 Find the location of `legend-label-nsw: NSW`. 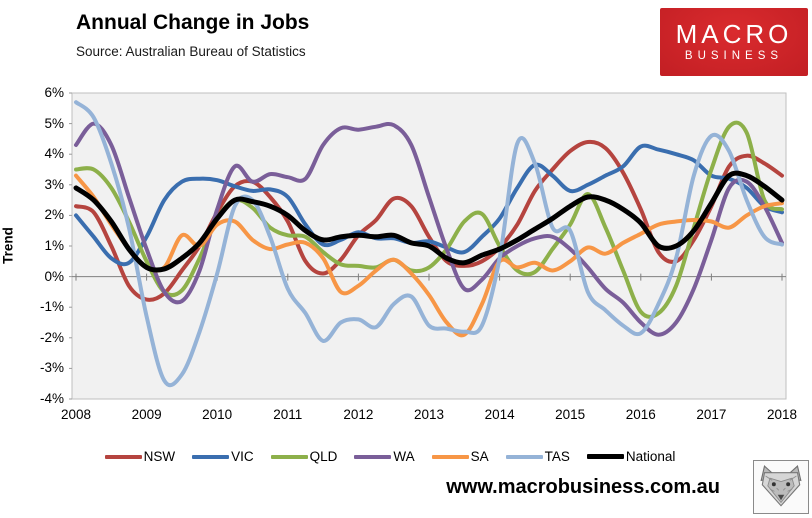

legend-label-nsw: NSW is located at coordinates (159, 456).